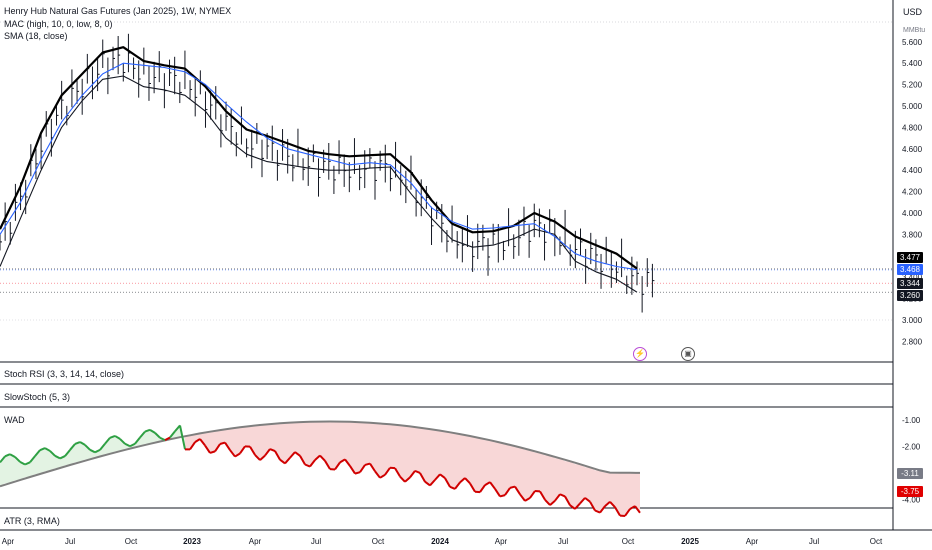 The image size is (932, 550). I want to click on wad-tick-label: -1.00, so click(911, 420).